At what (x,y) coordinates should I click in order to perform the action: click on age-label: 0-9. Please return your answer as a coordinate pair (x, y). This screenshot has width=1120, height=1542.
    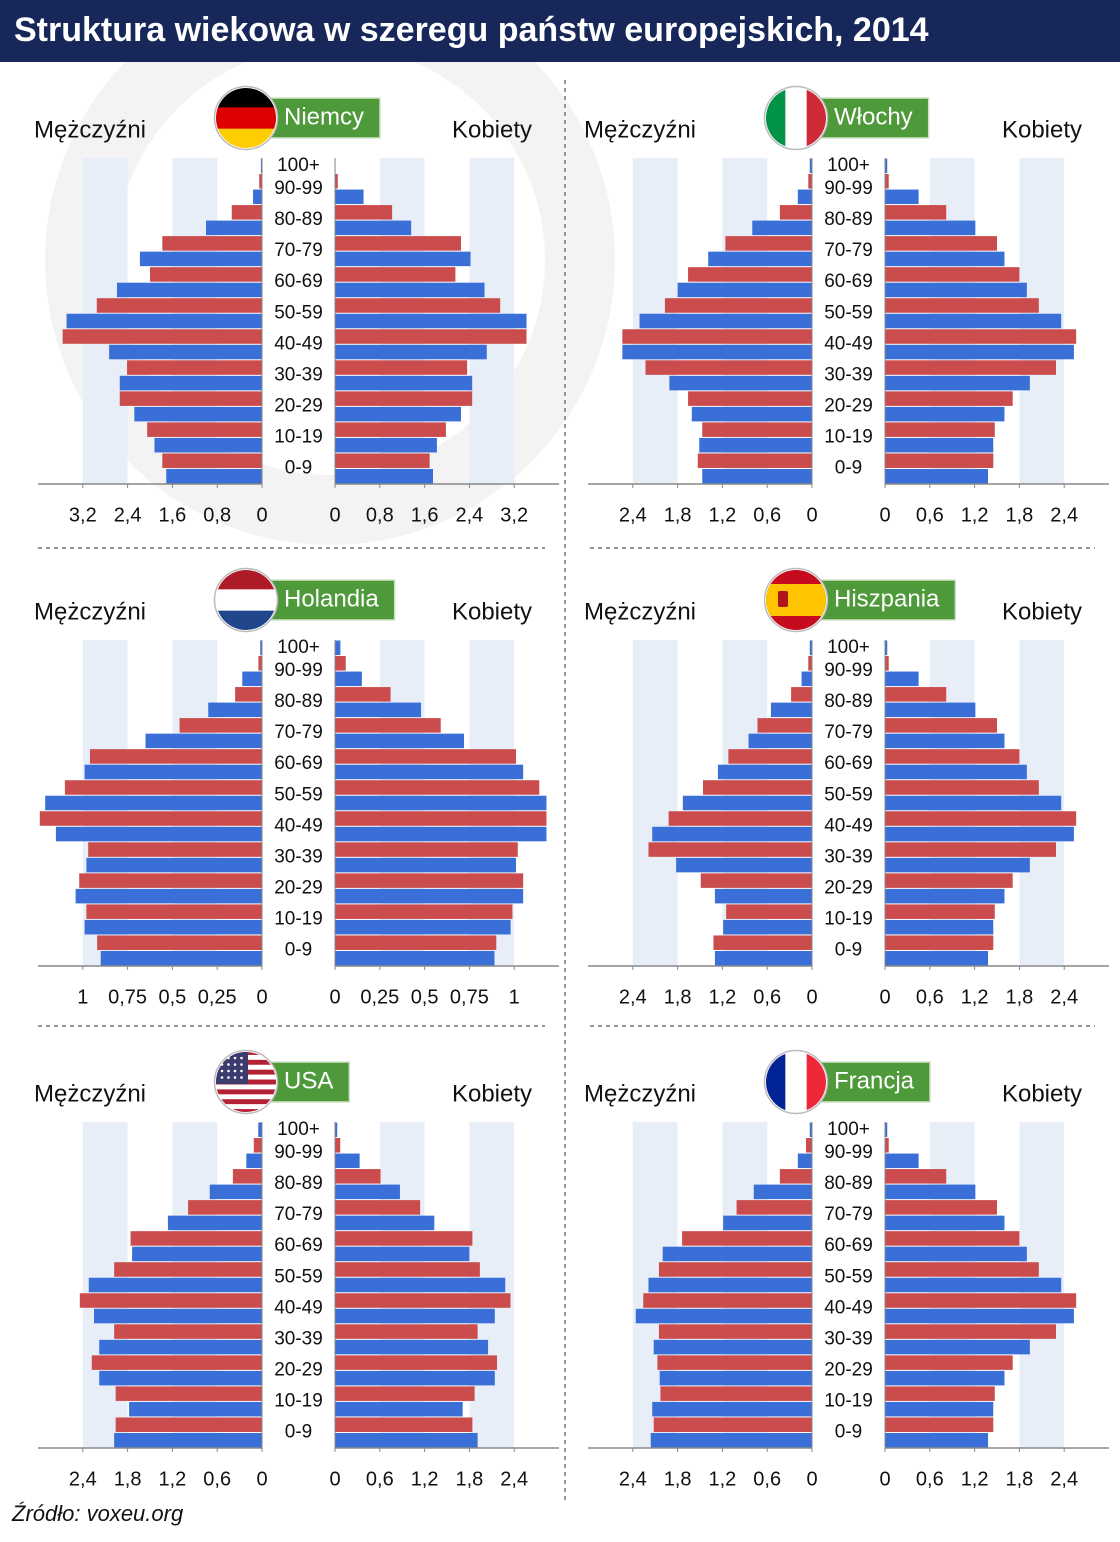
    Looking at the image, I should click on (848, 1431).